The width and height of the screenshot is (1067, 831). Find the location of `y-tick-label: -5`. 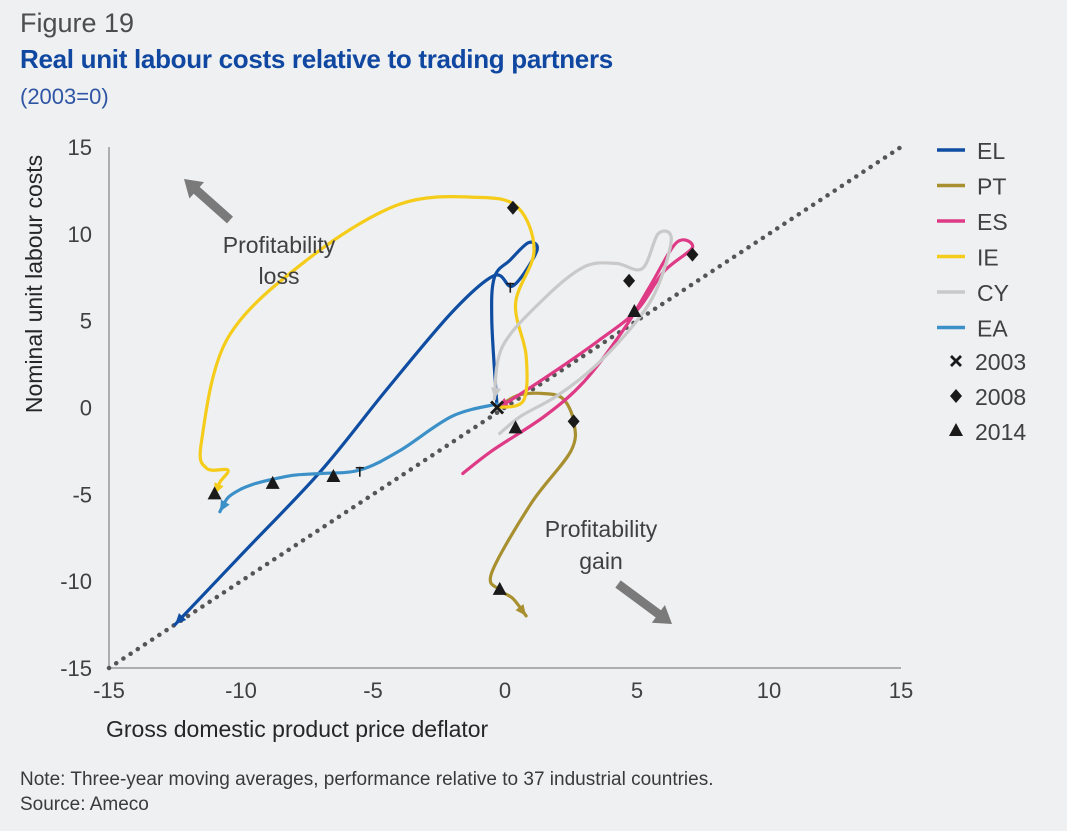

y-tick-label: -5 is located at coordinates (82, 494).